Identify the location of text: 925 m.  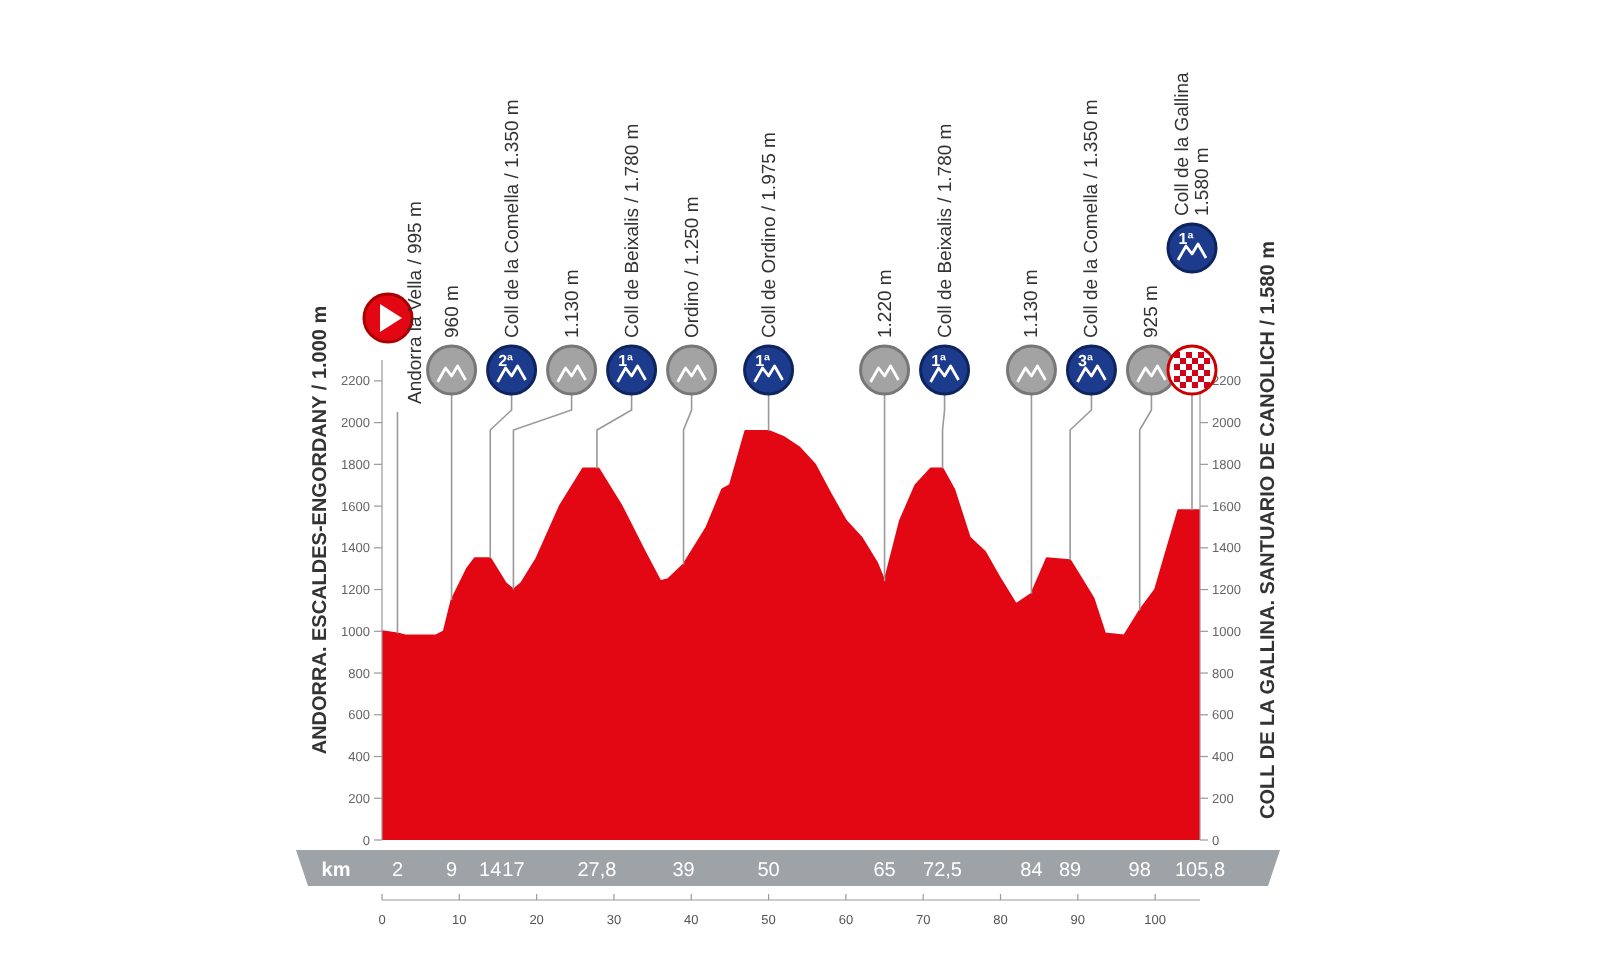
(1152, 311).